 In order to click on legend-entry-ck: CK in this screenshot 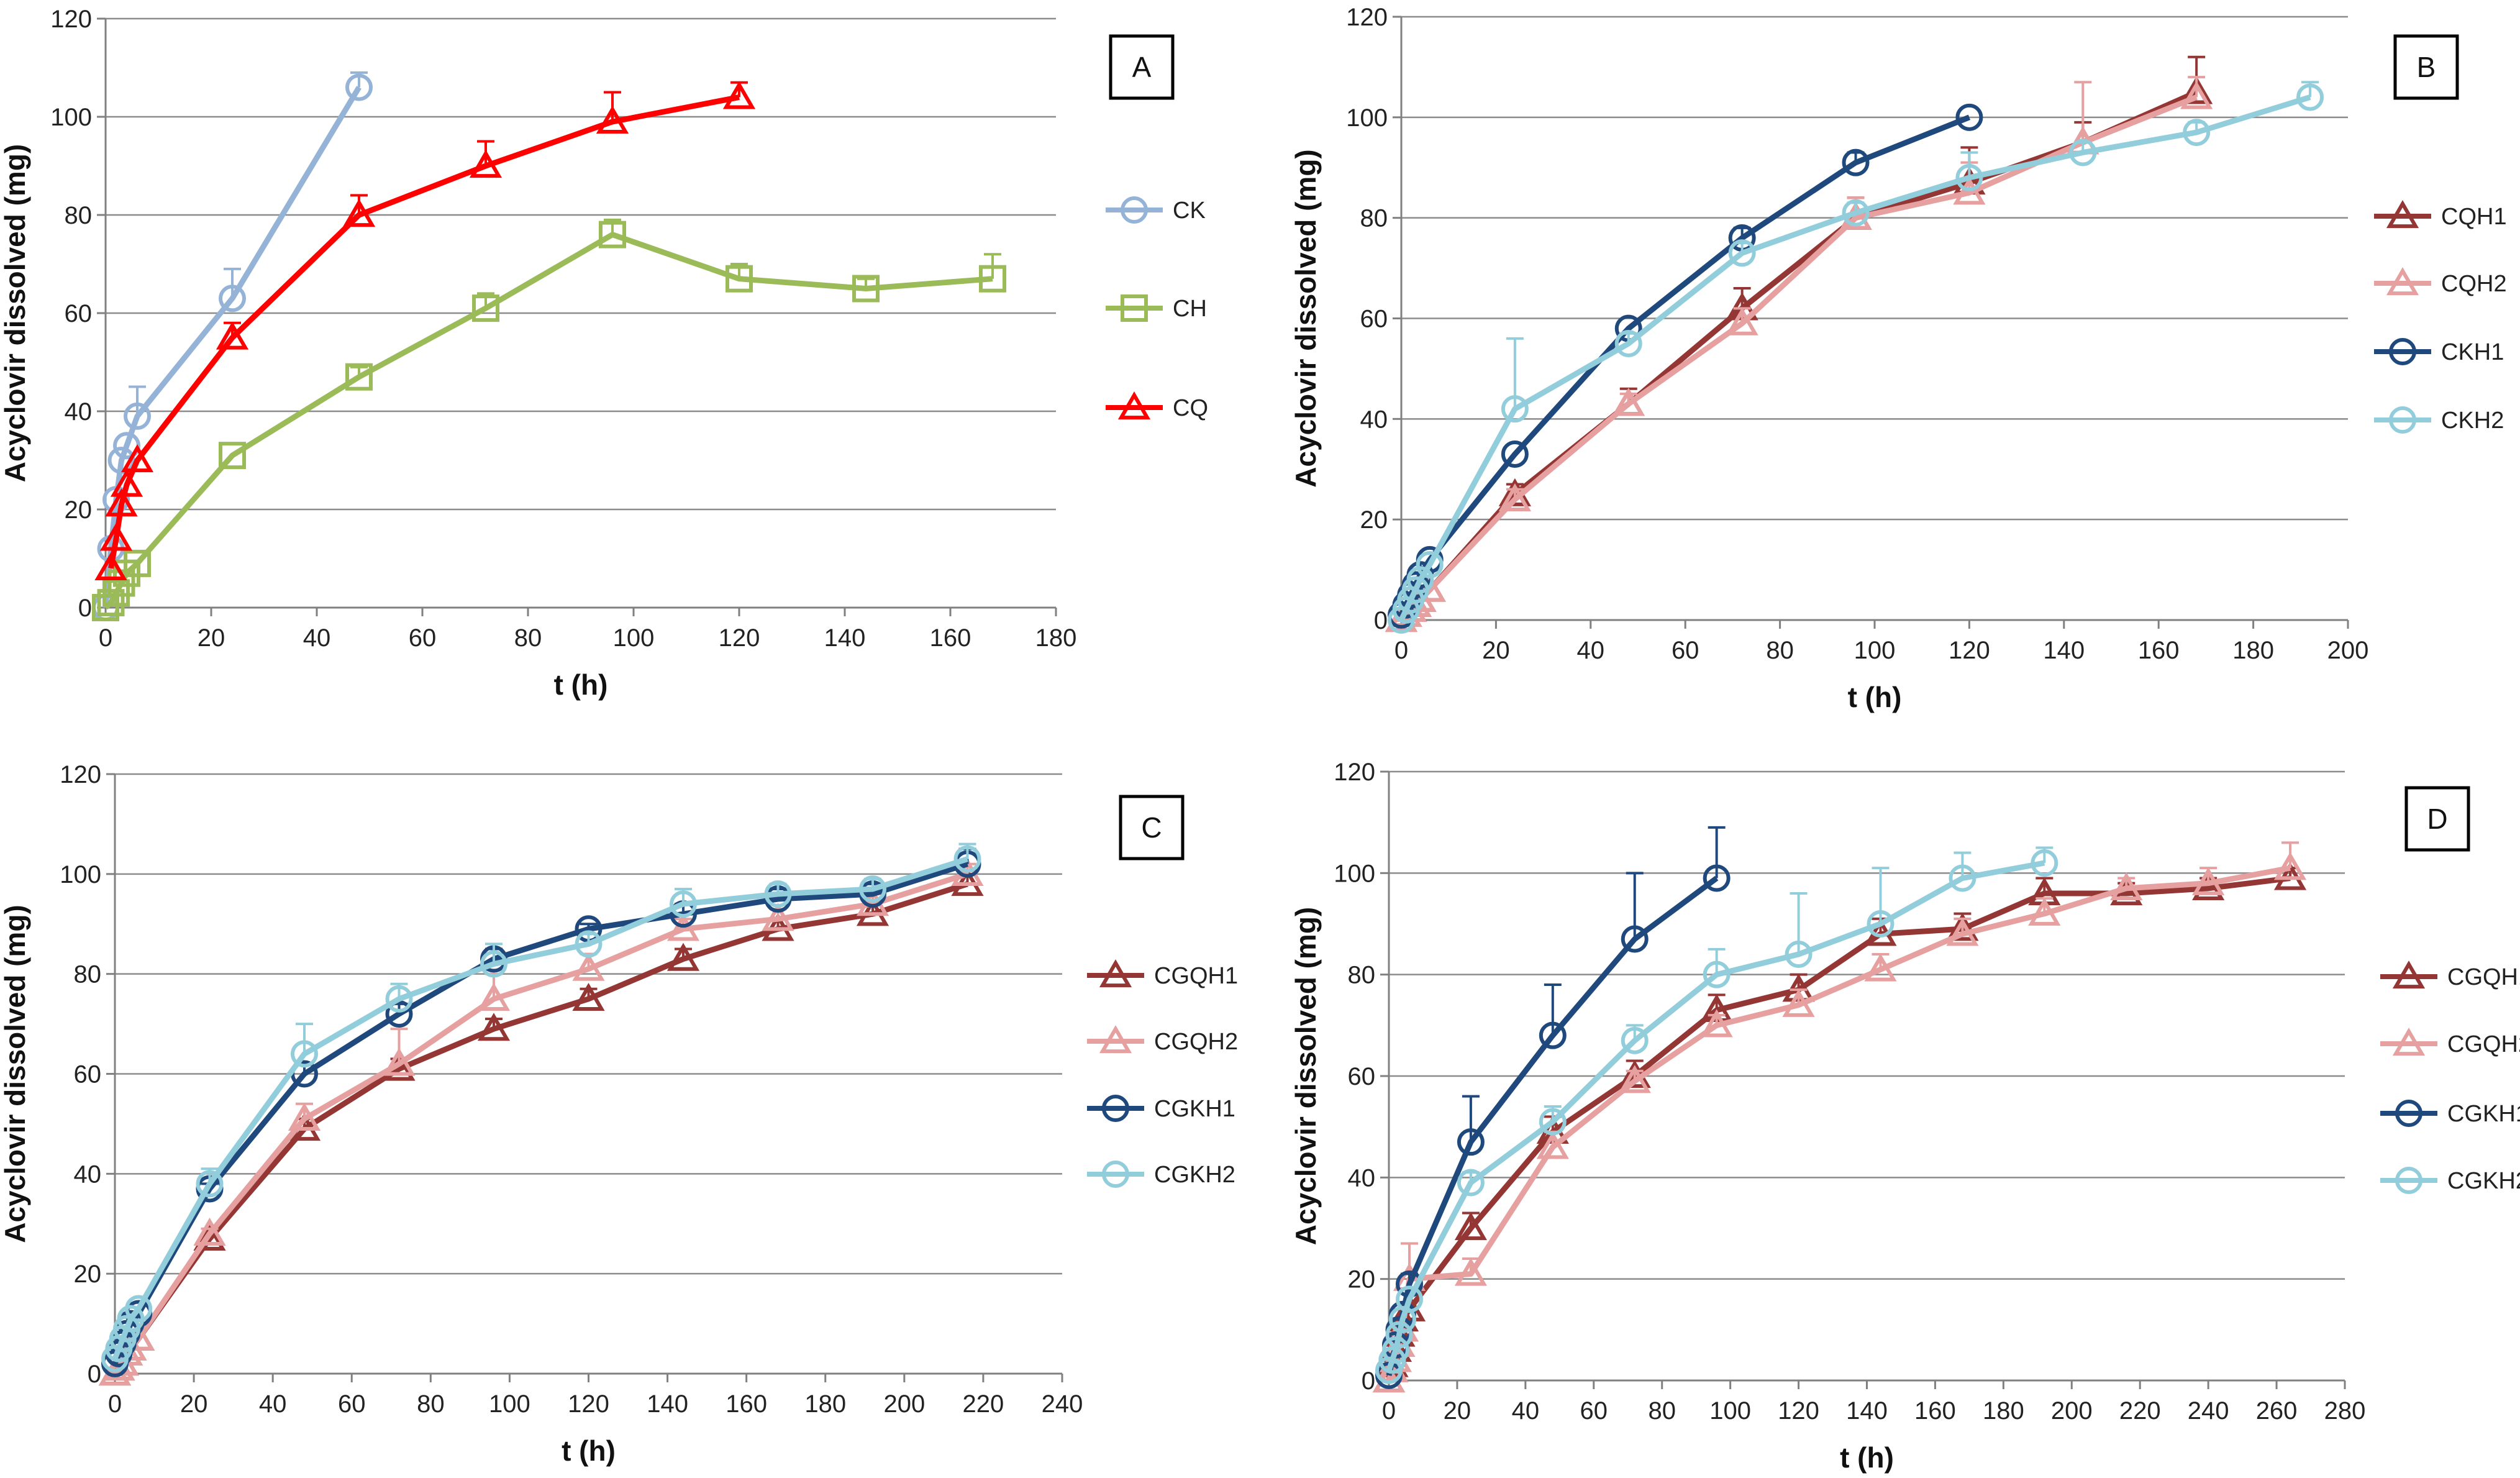, I will do `click(1156, 210)`.